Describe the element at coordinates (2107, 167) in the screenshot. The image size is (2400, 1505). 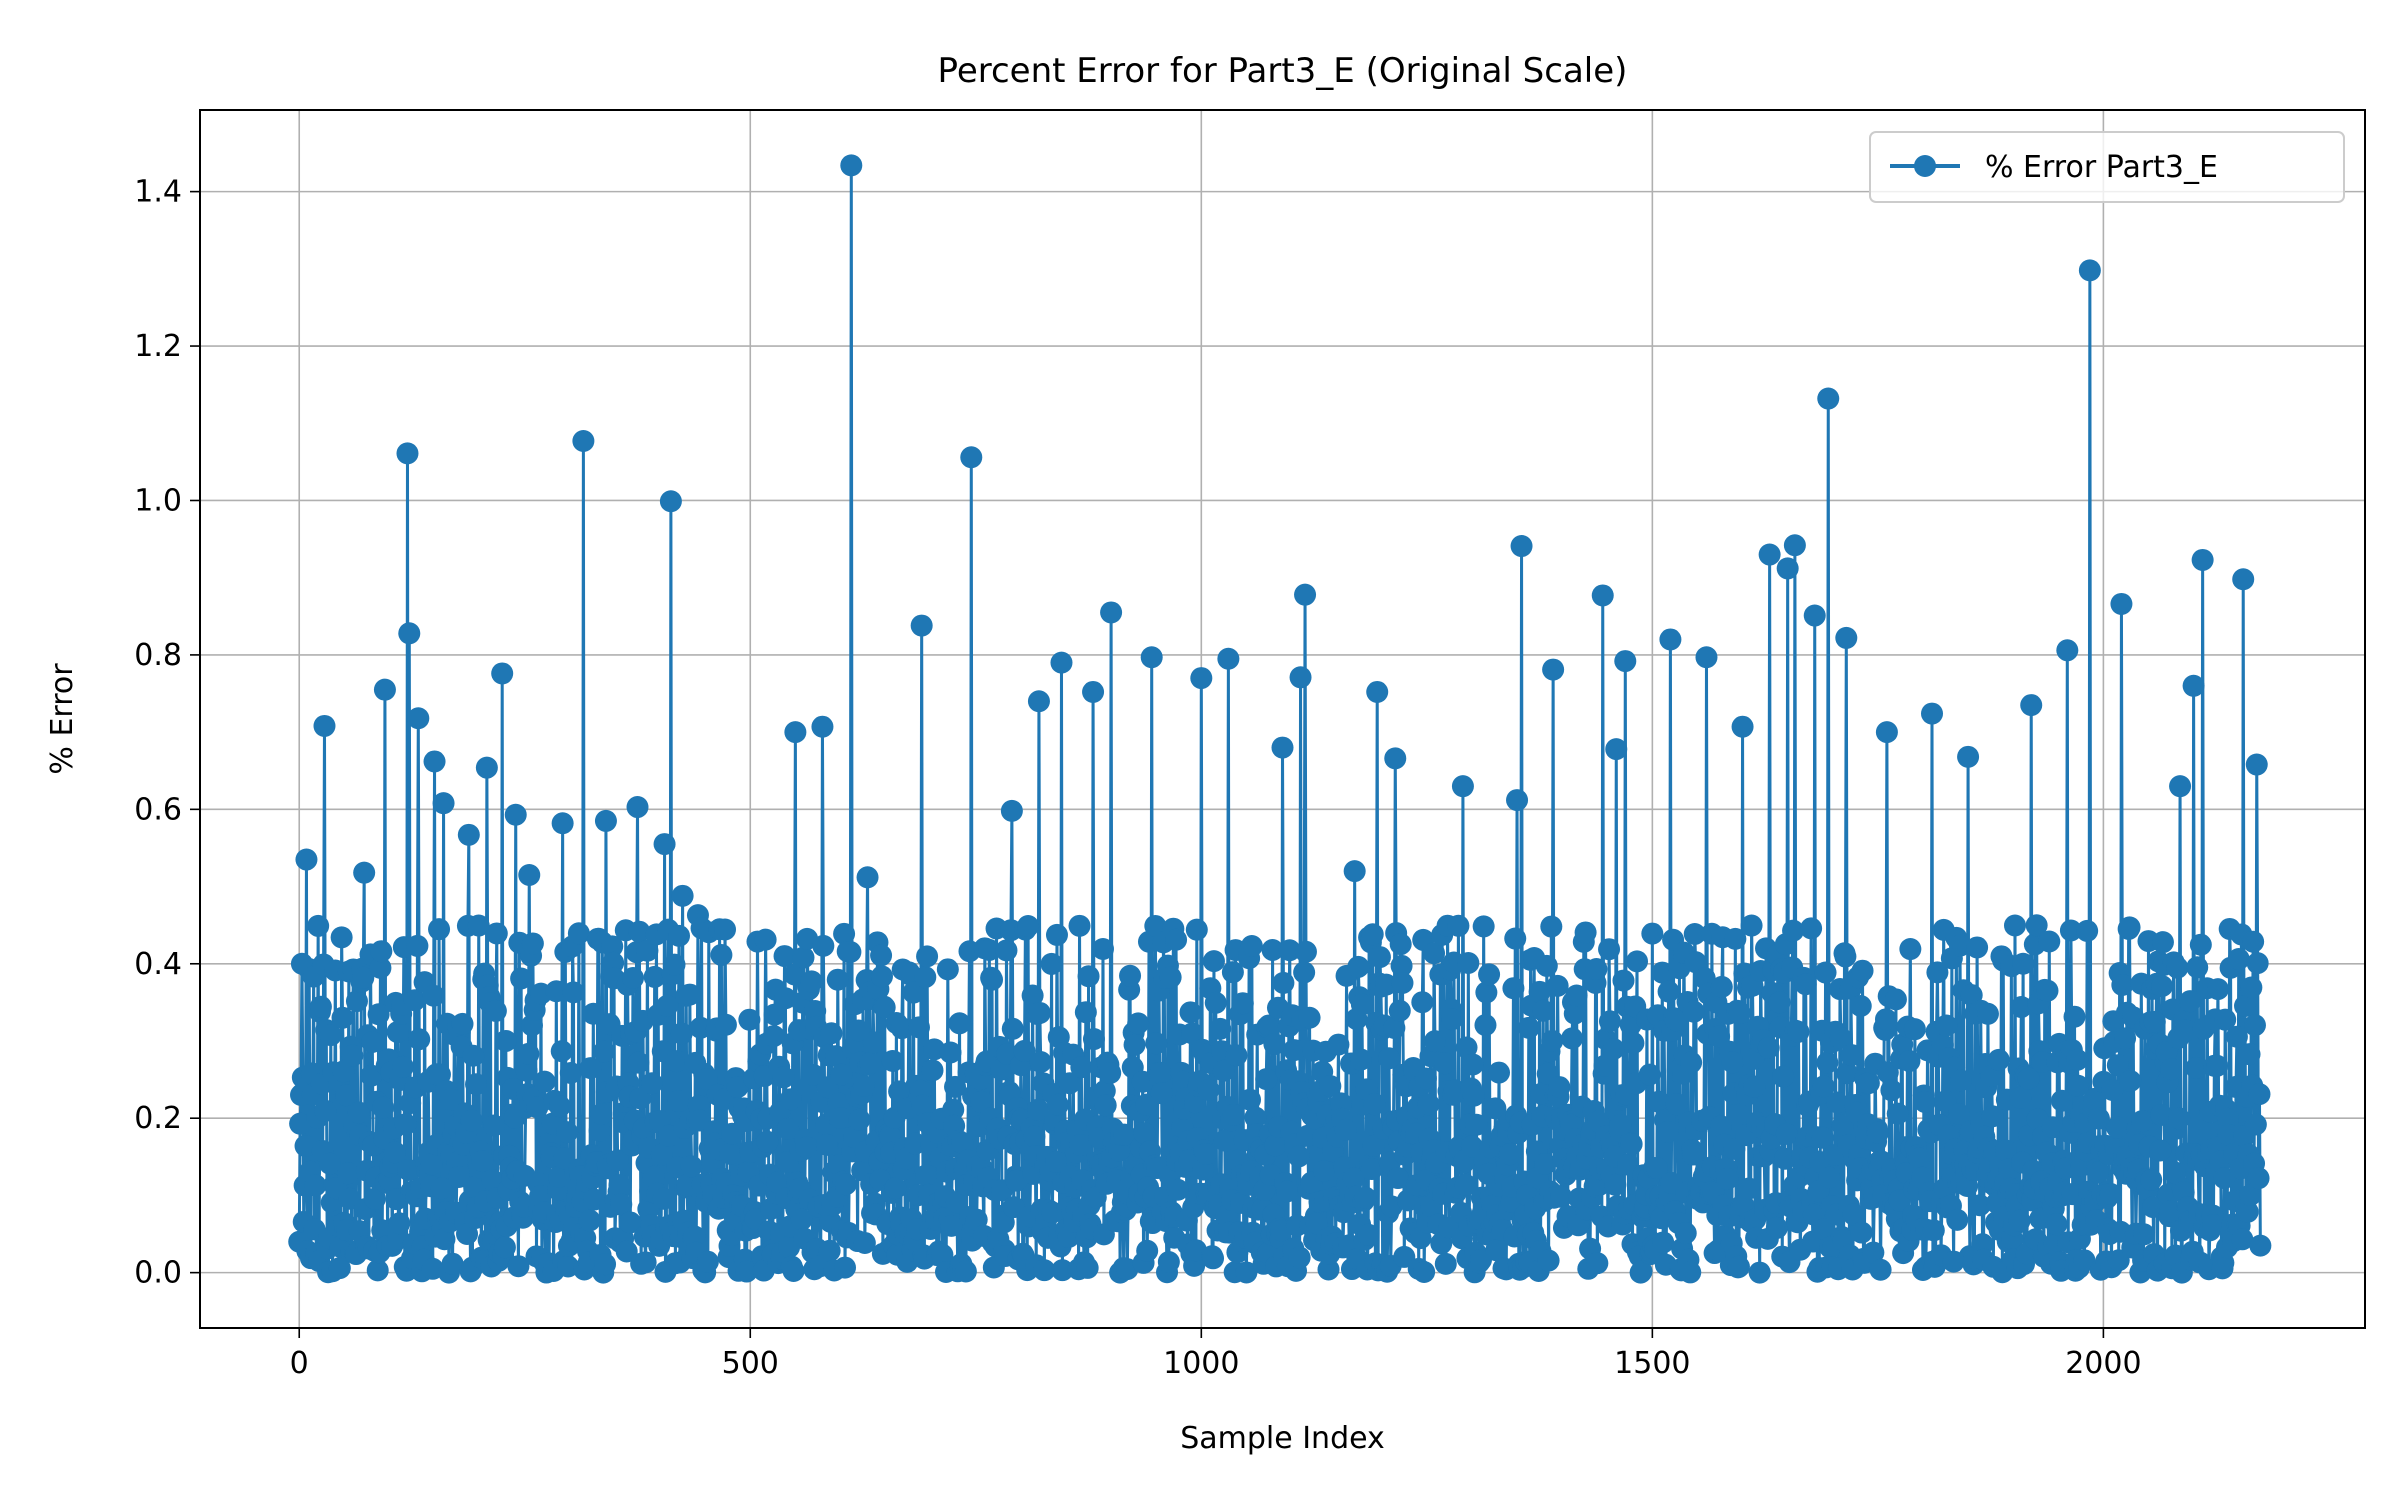
I see `legend: % Error Part3_E` at that location.